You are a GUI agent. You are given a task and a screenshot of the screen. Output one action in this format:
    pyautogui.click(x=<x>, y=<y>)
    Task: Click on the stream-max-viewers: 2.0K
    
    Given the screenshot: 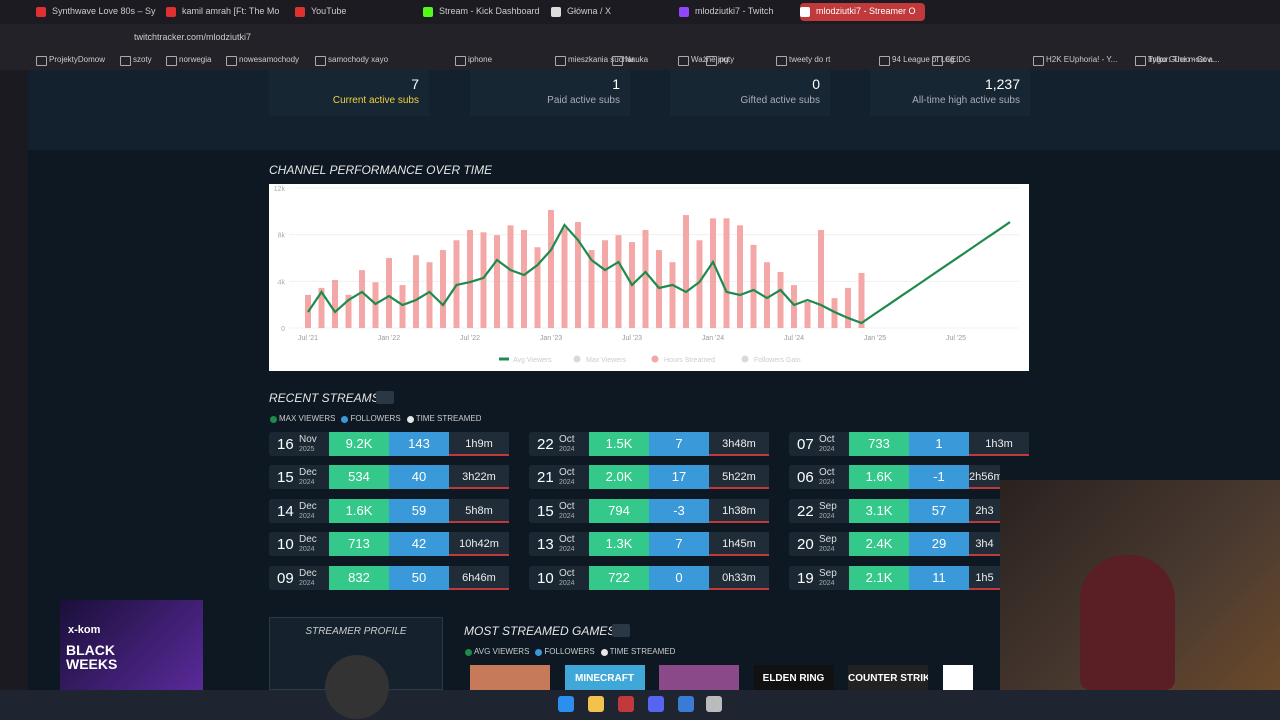 What is the action you would take?
    pyautogui.click(x=619, y=477)
    